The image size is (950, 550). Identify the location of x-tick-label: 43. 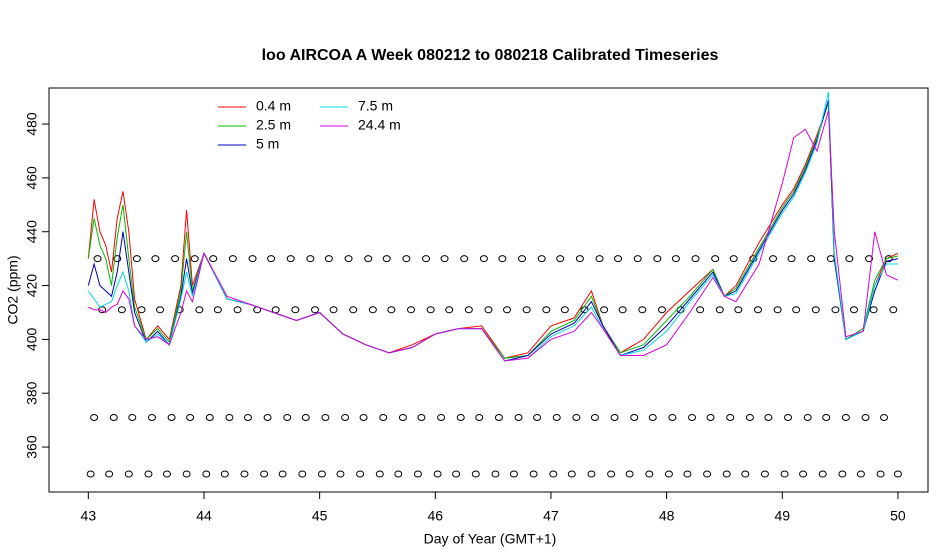
(89, 516).